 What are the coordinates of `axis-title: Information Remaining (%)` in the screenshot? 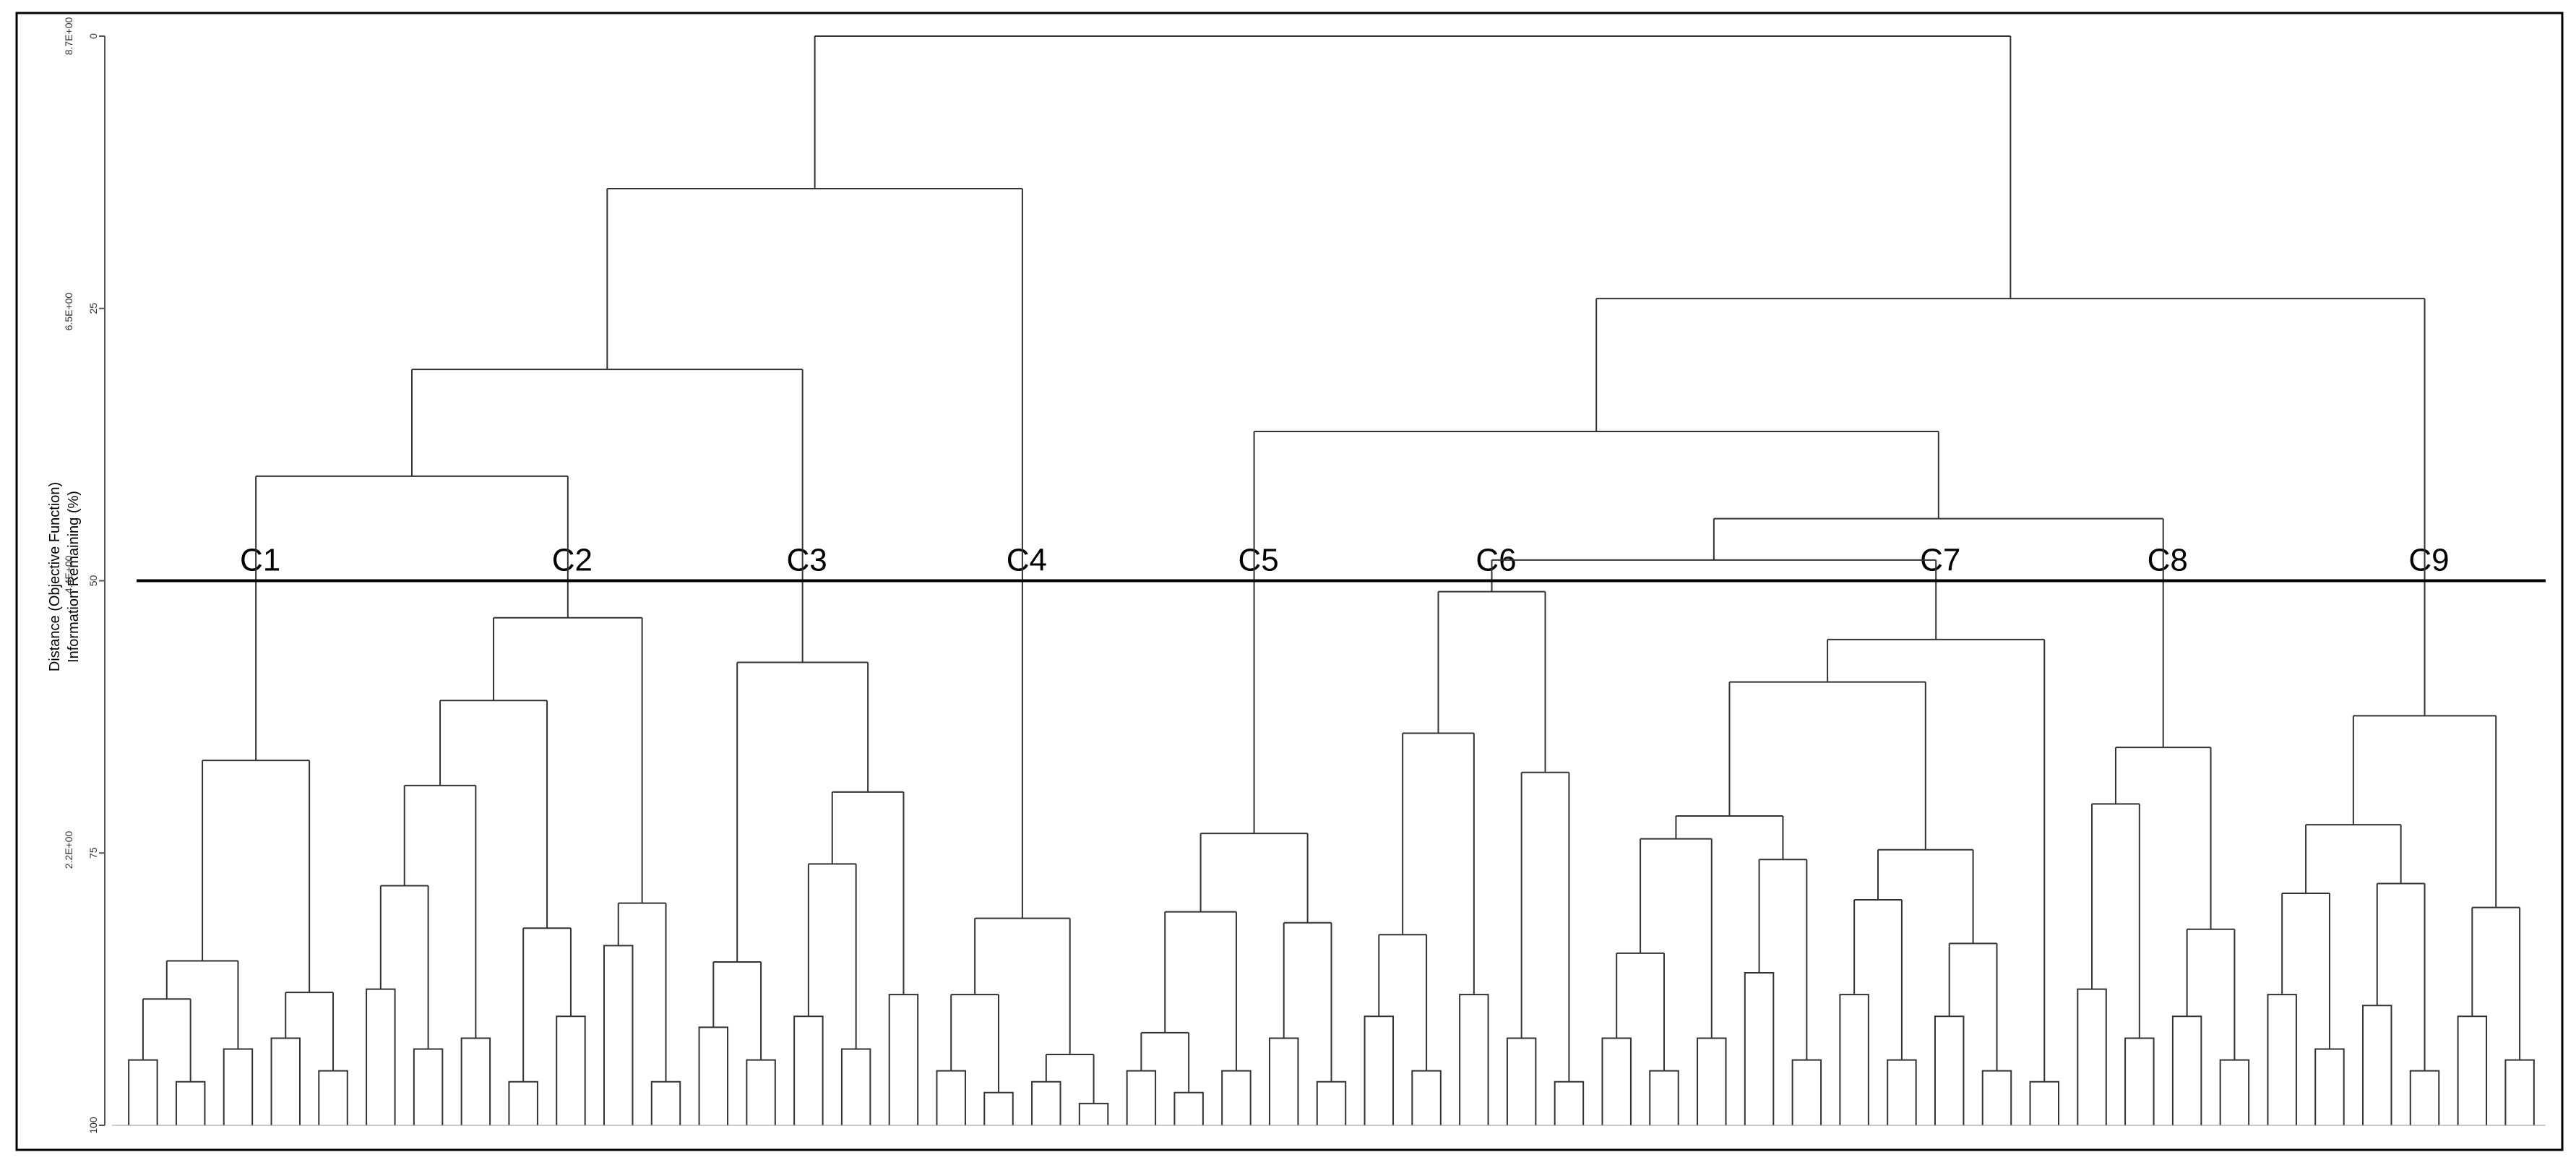 It's located at (74, 577).